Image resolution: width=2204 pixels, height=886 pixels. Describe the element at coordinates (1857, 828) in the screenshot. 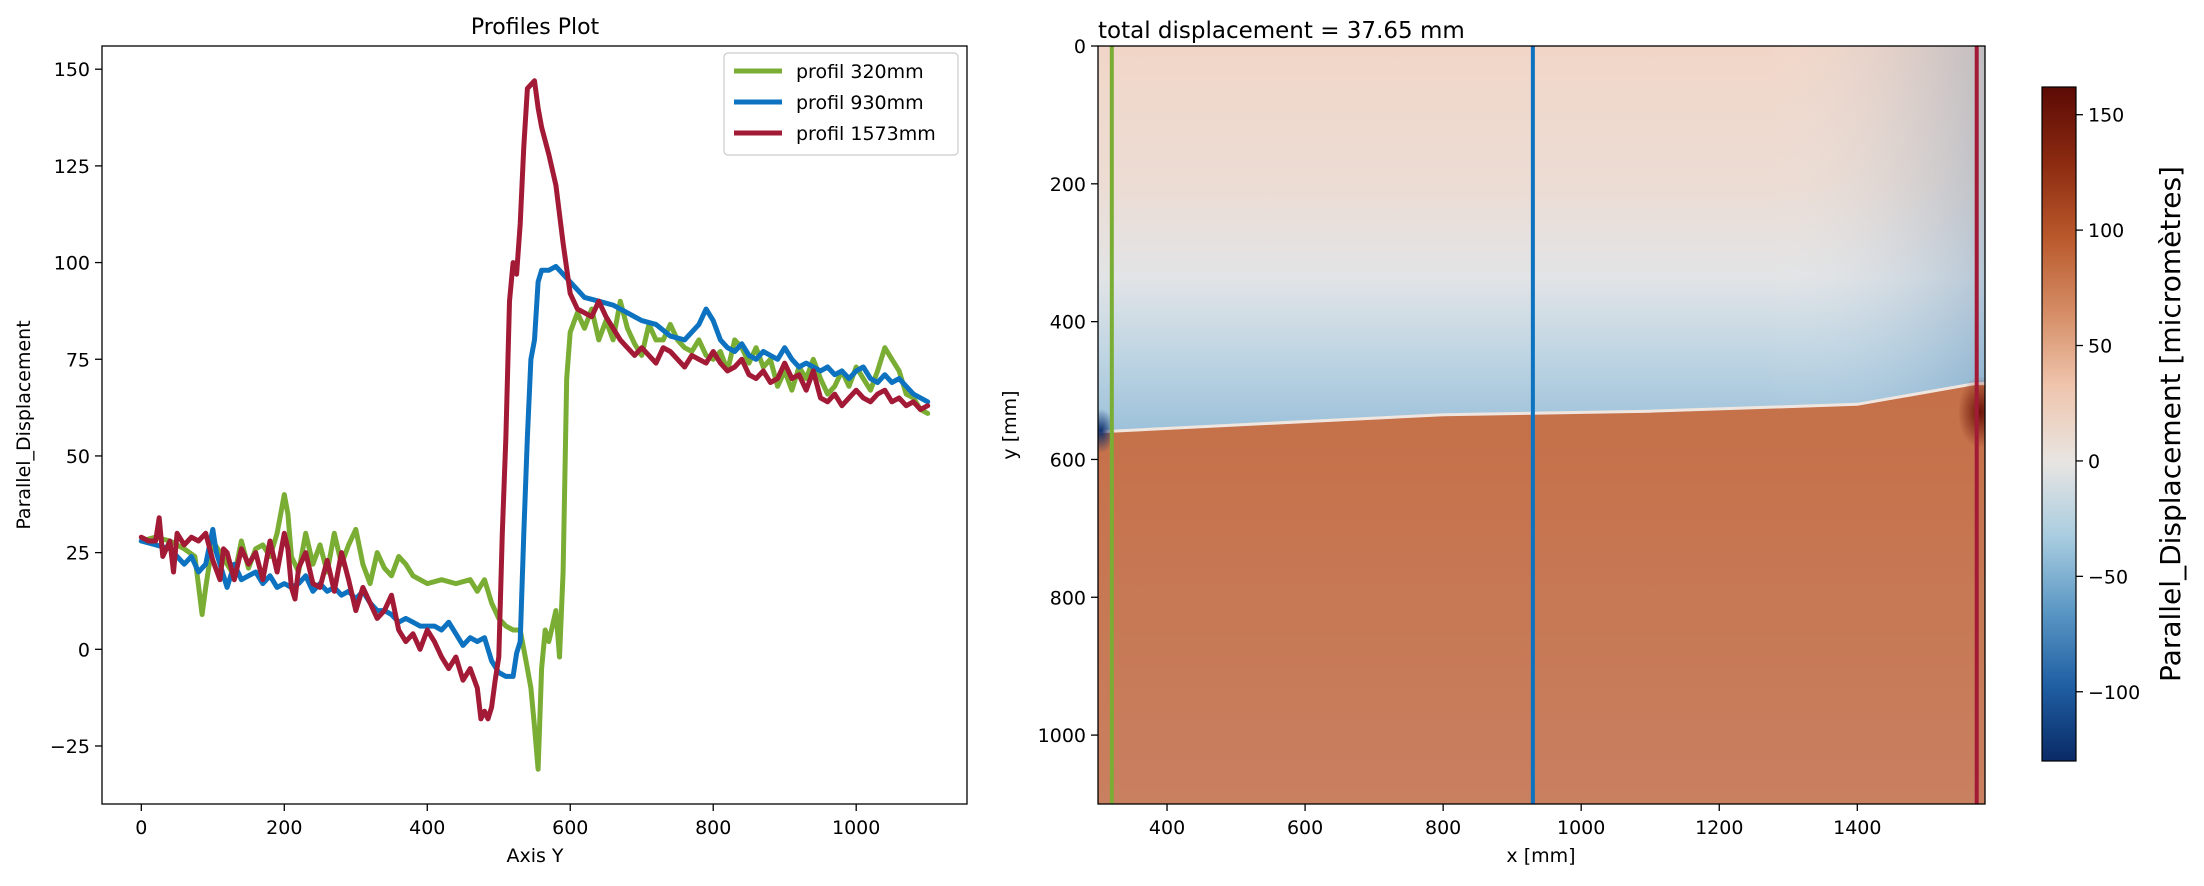

I see `x-tick-label: 1400` at that location.